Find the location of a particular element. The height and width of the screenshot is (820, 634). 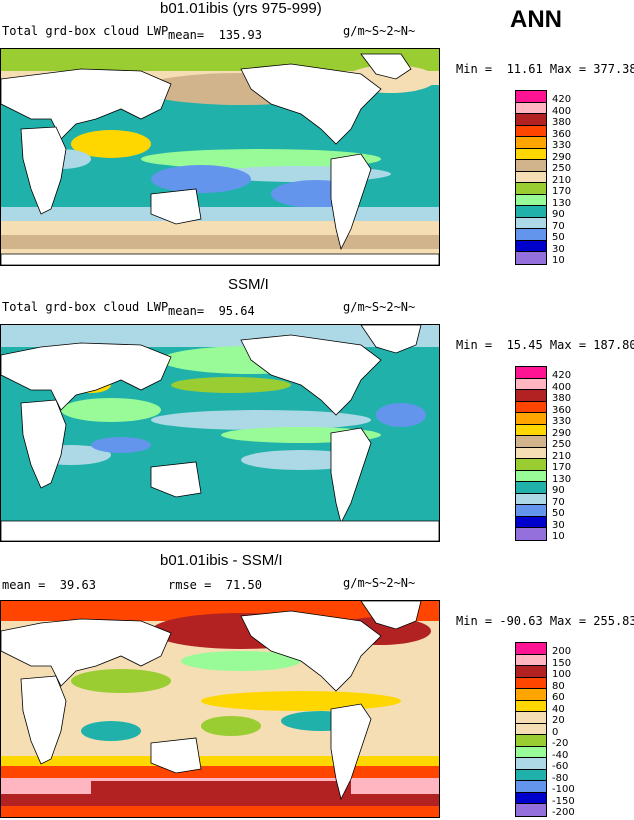

panel1-minmax: Min = 11.61 Max = 377.38 is located at coordinates (545, 69).